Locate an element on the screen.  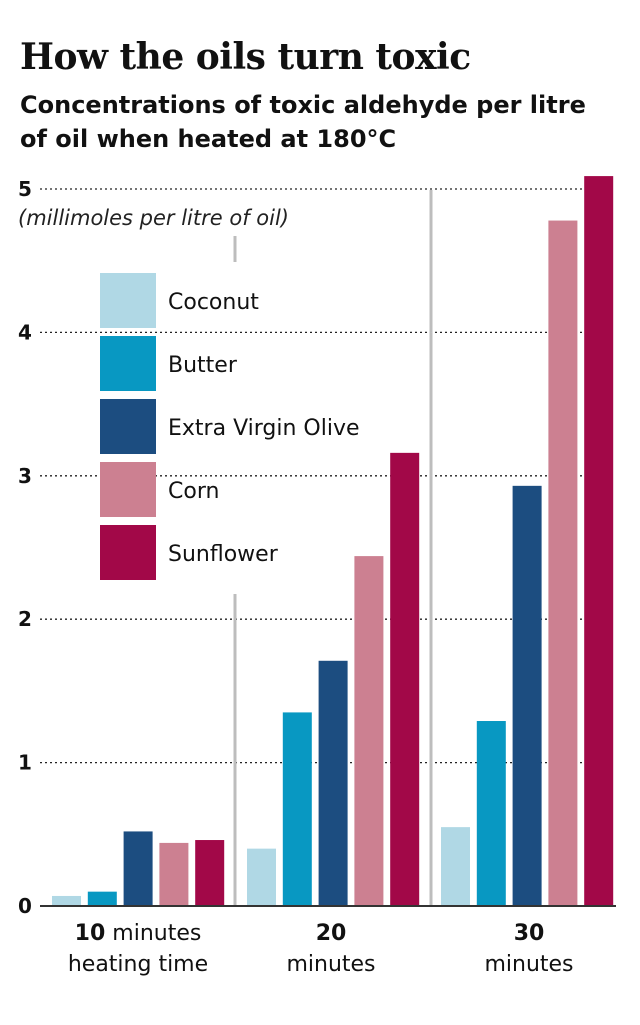
y-tick-label-1: 1 is located at coordinates (25, 763).